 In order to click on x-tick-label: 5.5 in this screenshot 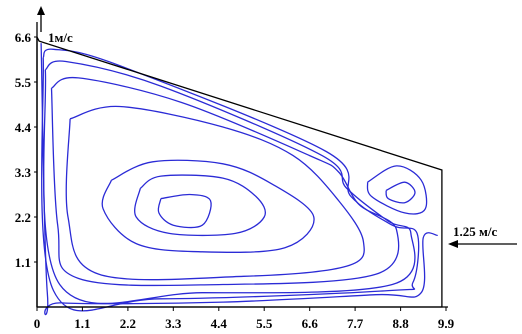, I will do `click(264, 323)`.